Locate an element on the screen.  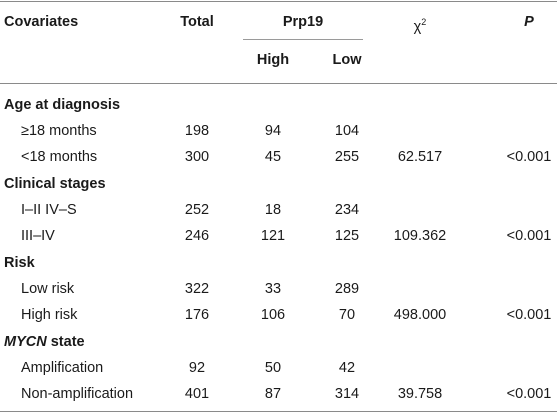
row-label: III–IV is located at coordinates (38, 236).